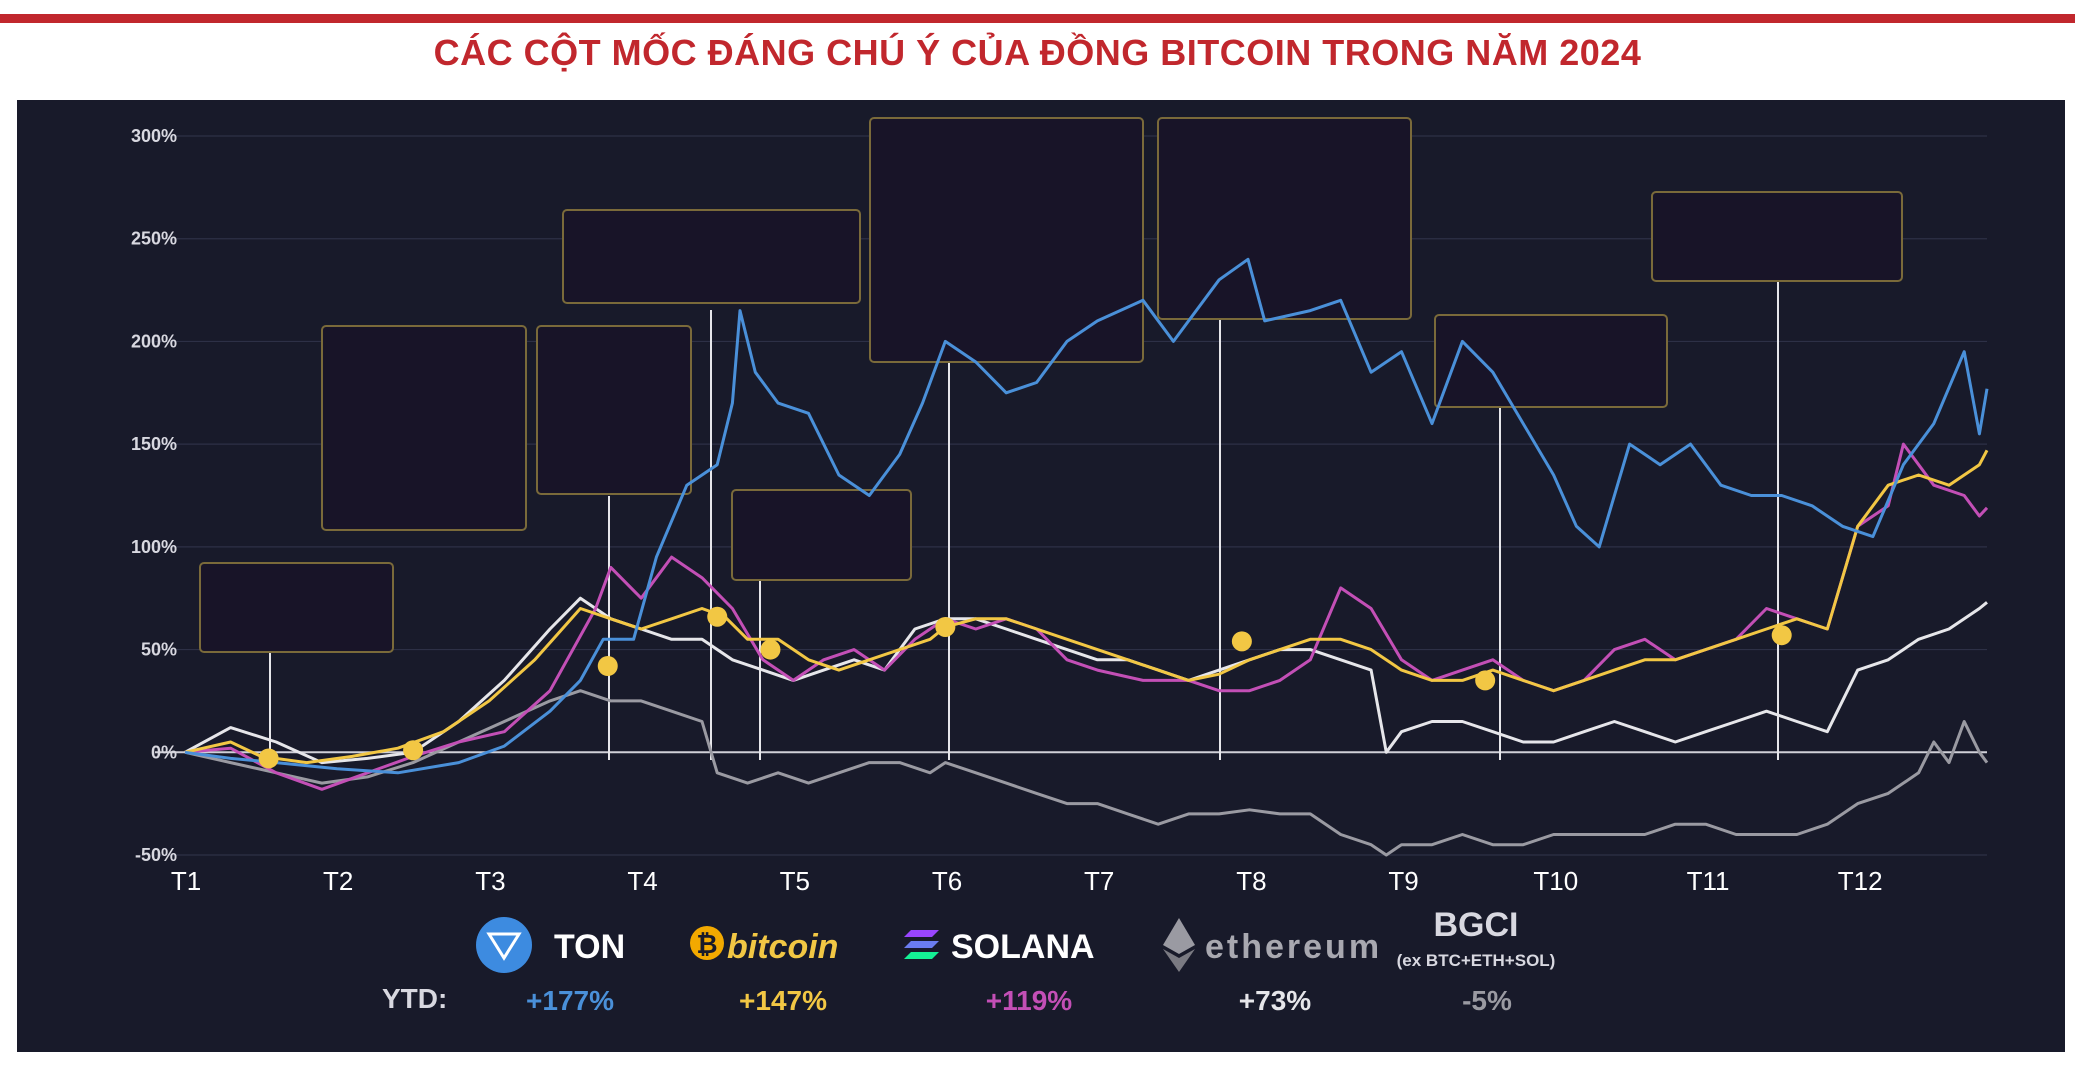  What do you see at coordinates (1555, 881) in the screenshot?
I see `x-tick-label: T10` at bounding box center [1555, 881].